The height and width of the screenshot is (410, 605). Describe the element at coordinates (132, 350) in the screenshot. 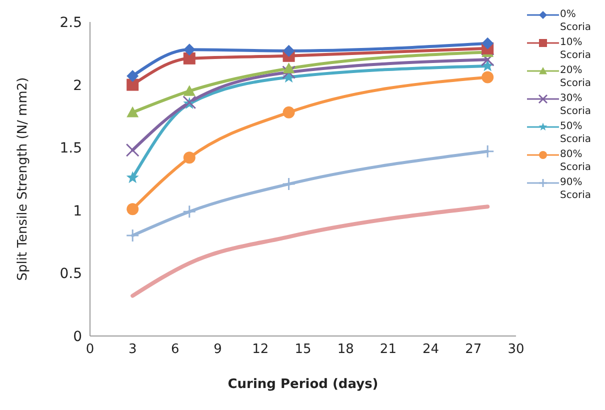

I see `x-tick-label: 3` at that location.